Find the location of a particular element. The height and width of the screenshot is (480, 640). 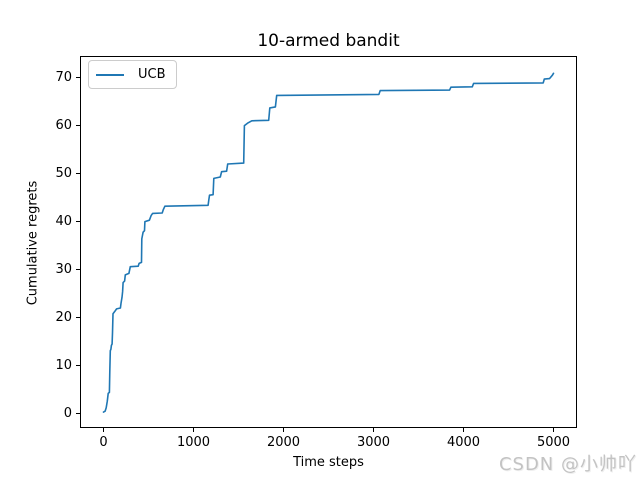

y-tick-label: 50 is located at coordinates (63, 173).